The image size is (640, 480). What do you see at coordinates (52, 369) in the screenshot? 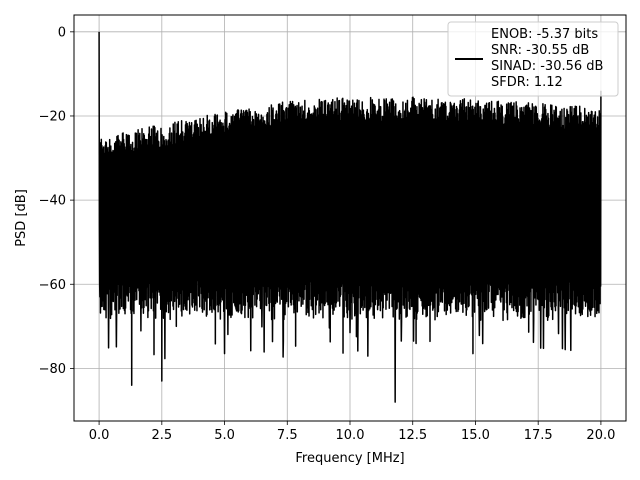
I see `y-tick-label: −80` at bounding box center [52, 369].